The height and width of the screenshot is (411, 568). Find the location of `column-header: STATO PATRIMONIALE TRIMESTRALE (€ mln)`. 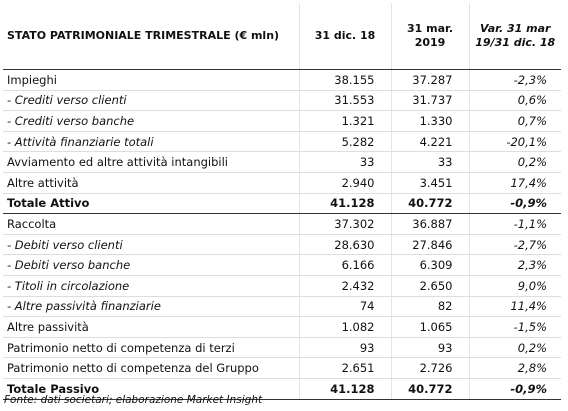

column-header: STATO PATRIMONIALE TRIMESTRALE (€ mln) is located at coordinates (151, 36).